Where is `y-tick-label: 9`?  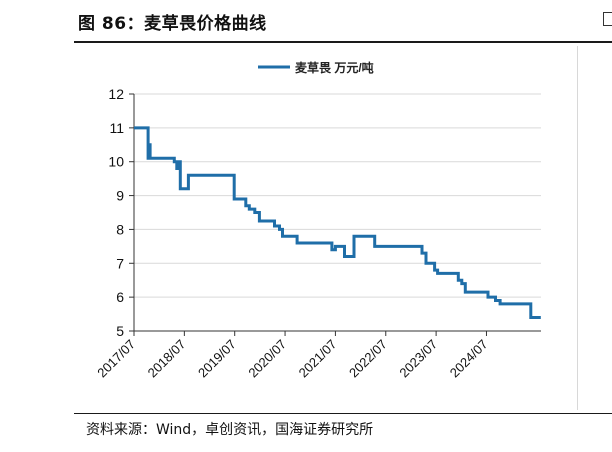 y-tick-label: 9 is located at coordinates (120, 196).